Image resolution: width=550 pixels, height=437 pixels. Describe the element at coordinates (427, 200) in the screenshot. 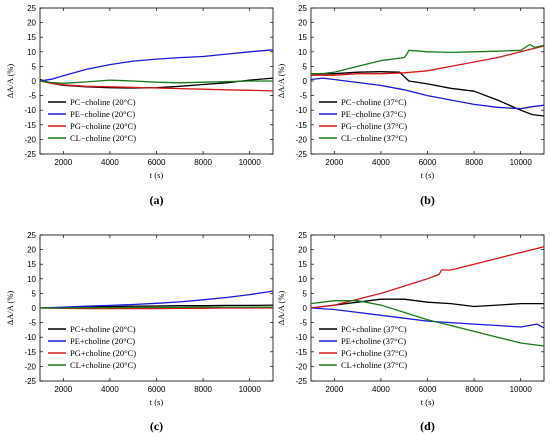

I see `panel-label: (b)` at that location.